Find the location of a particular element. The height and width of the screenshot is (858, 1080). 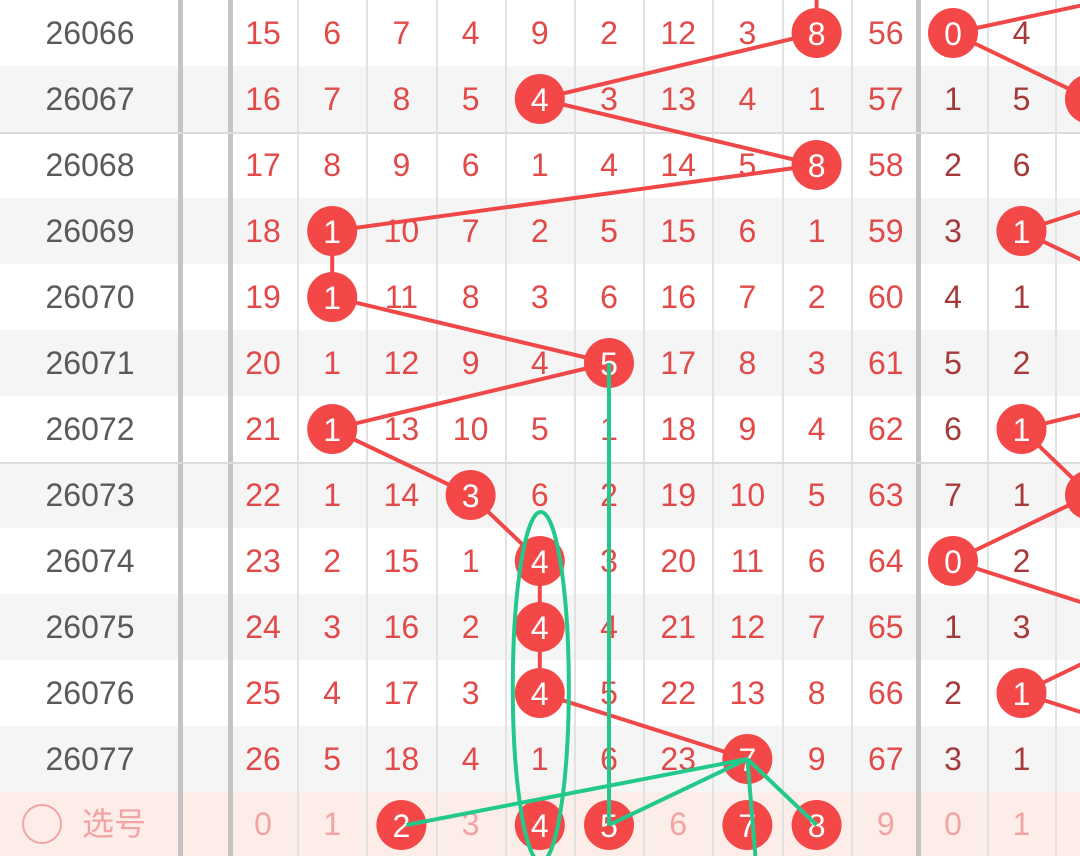

number-cell: 56 is located at coordinates (886, 33).